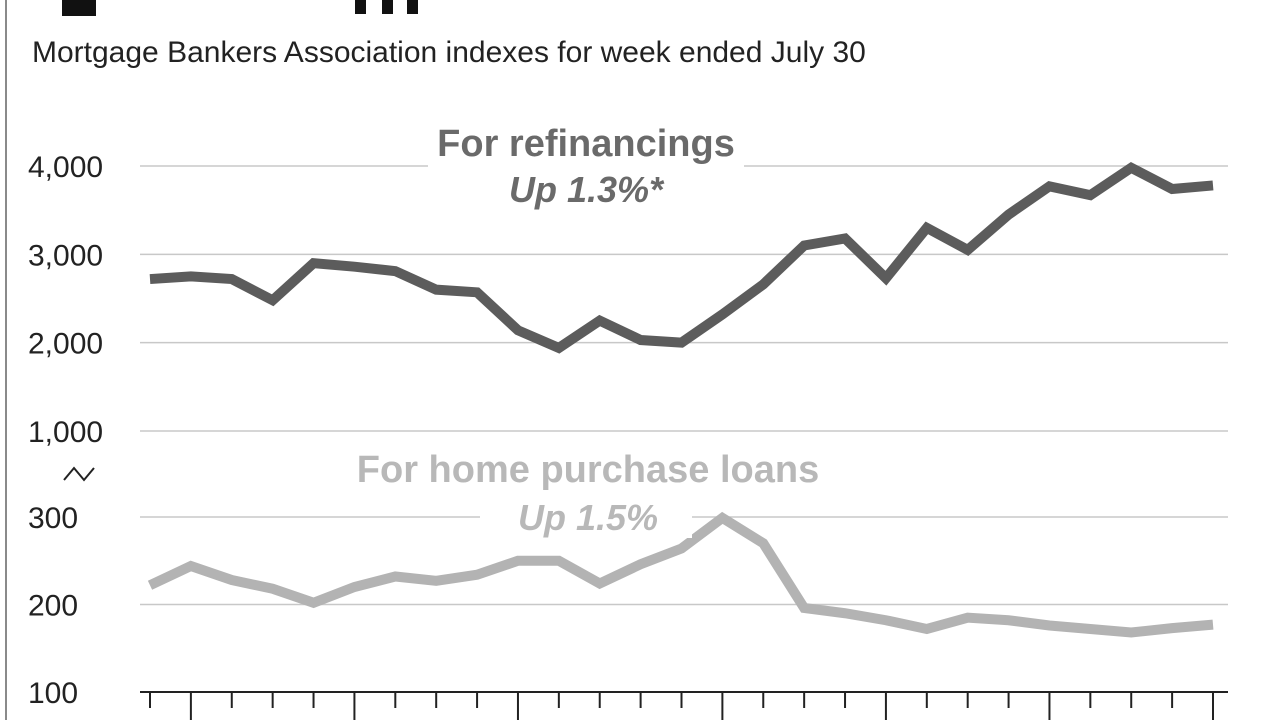  What do you see at coordinates (53, 693) in the screenshot?
I see `y-tick-label: 100` at bounding box center [53, 693].